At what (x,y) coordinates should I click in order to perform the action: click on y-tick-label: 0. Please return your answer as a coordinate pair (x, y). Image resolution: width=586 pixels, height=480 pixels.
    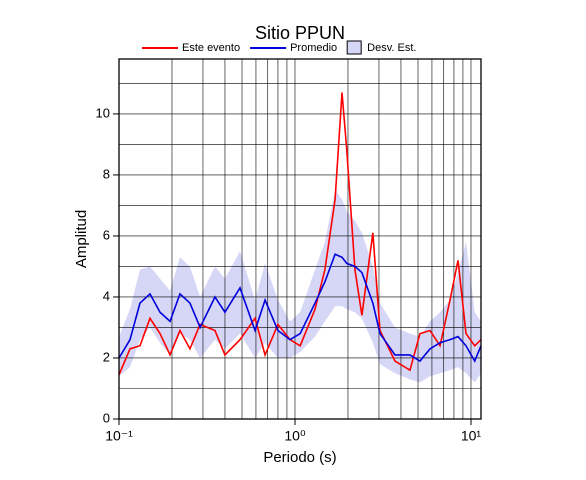
    Looking at the image, I should click on (106, 417).